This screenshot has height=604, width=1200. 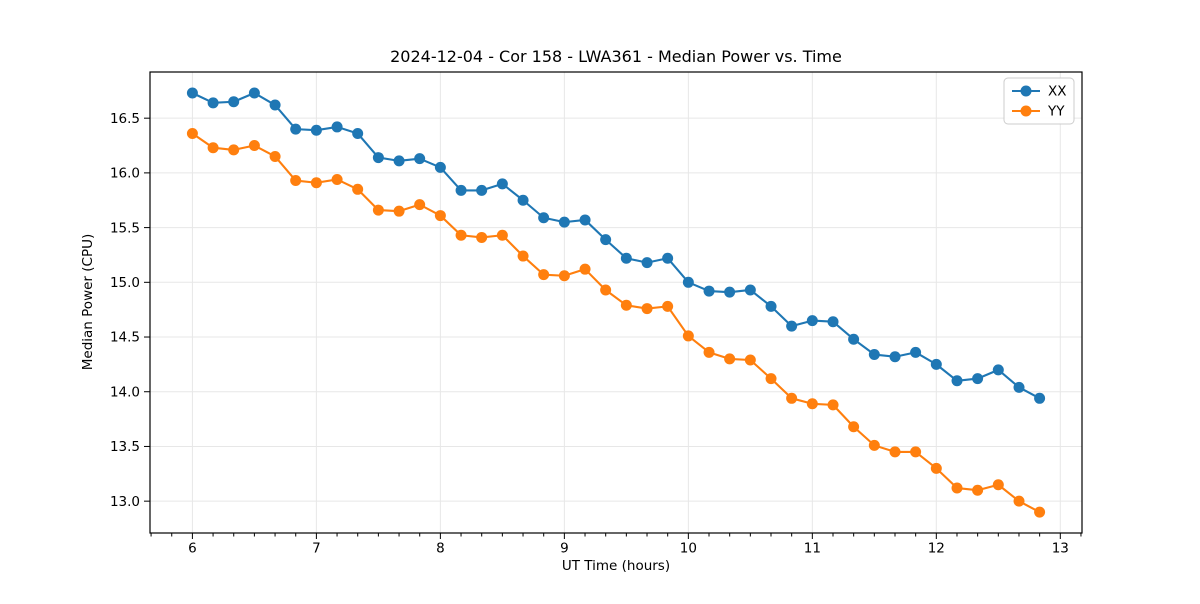 What do you see at coordinates (936, 549) in the screenshot?
I see `x-tick-label: 12` at bounding box center [936, 549].